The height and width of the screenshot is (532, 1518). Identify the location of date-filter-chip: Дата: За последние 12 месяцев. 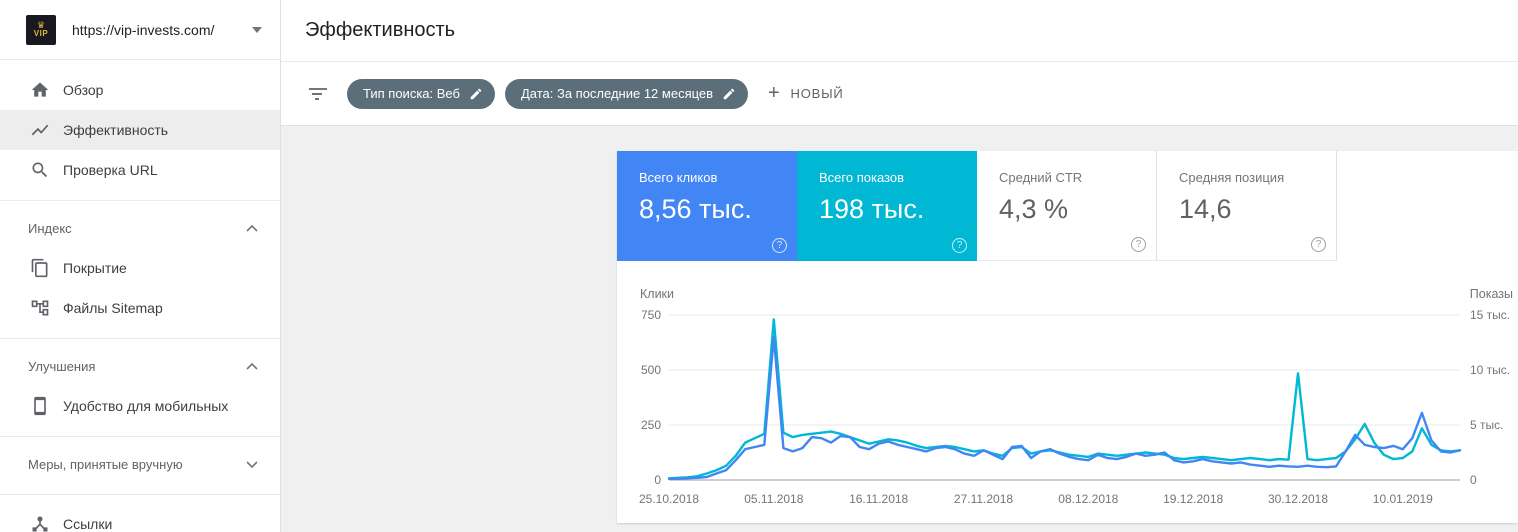
(626, 93).